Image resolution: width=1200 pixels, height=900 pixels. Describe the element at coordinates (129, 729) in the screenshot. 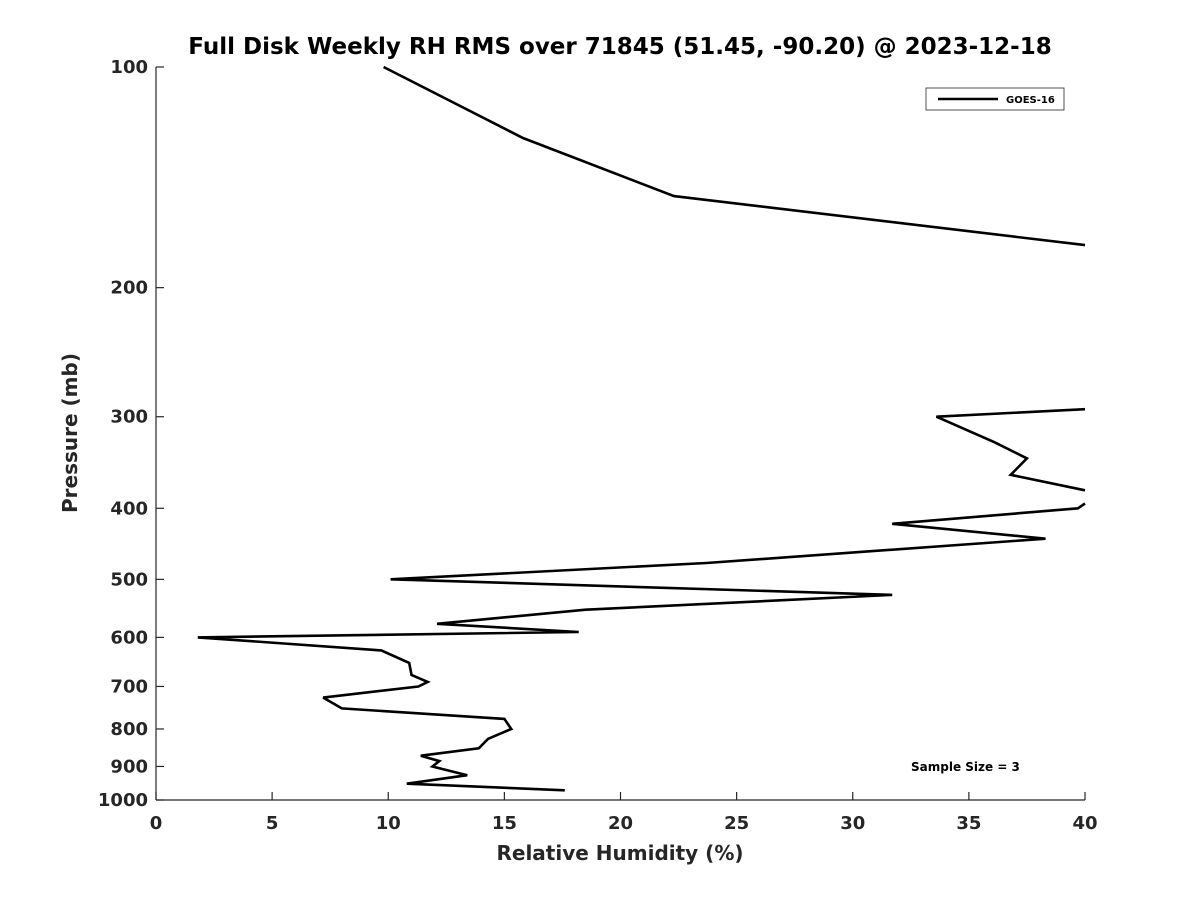

I see `y-tick-label: 800` at that location.